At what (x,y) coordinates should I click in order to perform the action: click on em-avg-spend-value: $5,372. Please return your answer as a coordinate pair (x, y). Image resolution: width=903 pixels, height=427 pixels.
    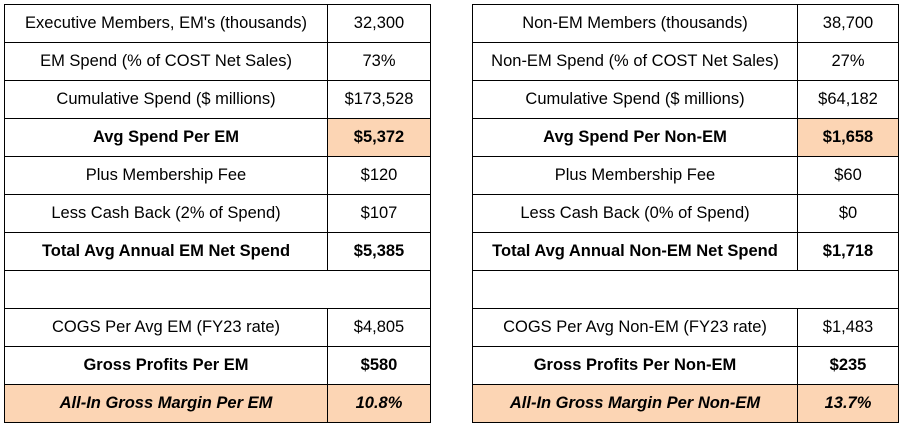
    Looking at the image, I should click on (379, 137).